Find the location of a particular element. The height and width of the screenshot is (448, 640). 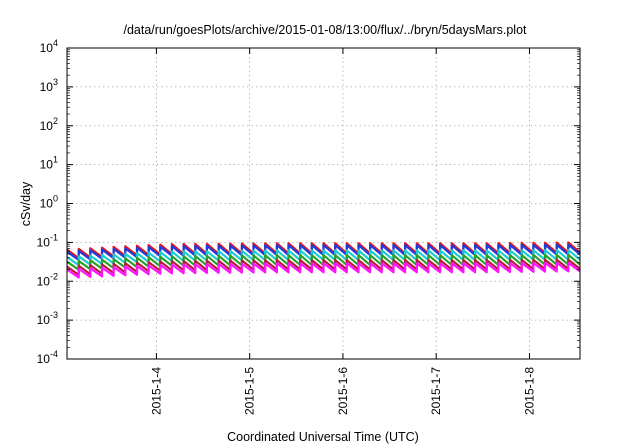

x-tick-label: 2015-1-5 is located at coordinates (250, 391).